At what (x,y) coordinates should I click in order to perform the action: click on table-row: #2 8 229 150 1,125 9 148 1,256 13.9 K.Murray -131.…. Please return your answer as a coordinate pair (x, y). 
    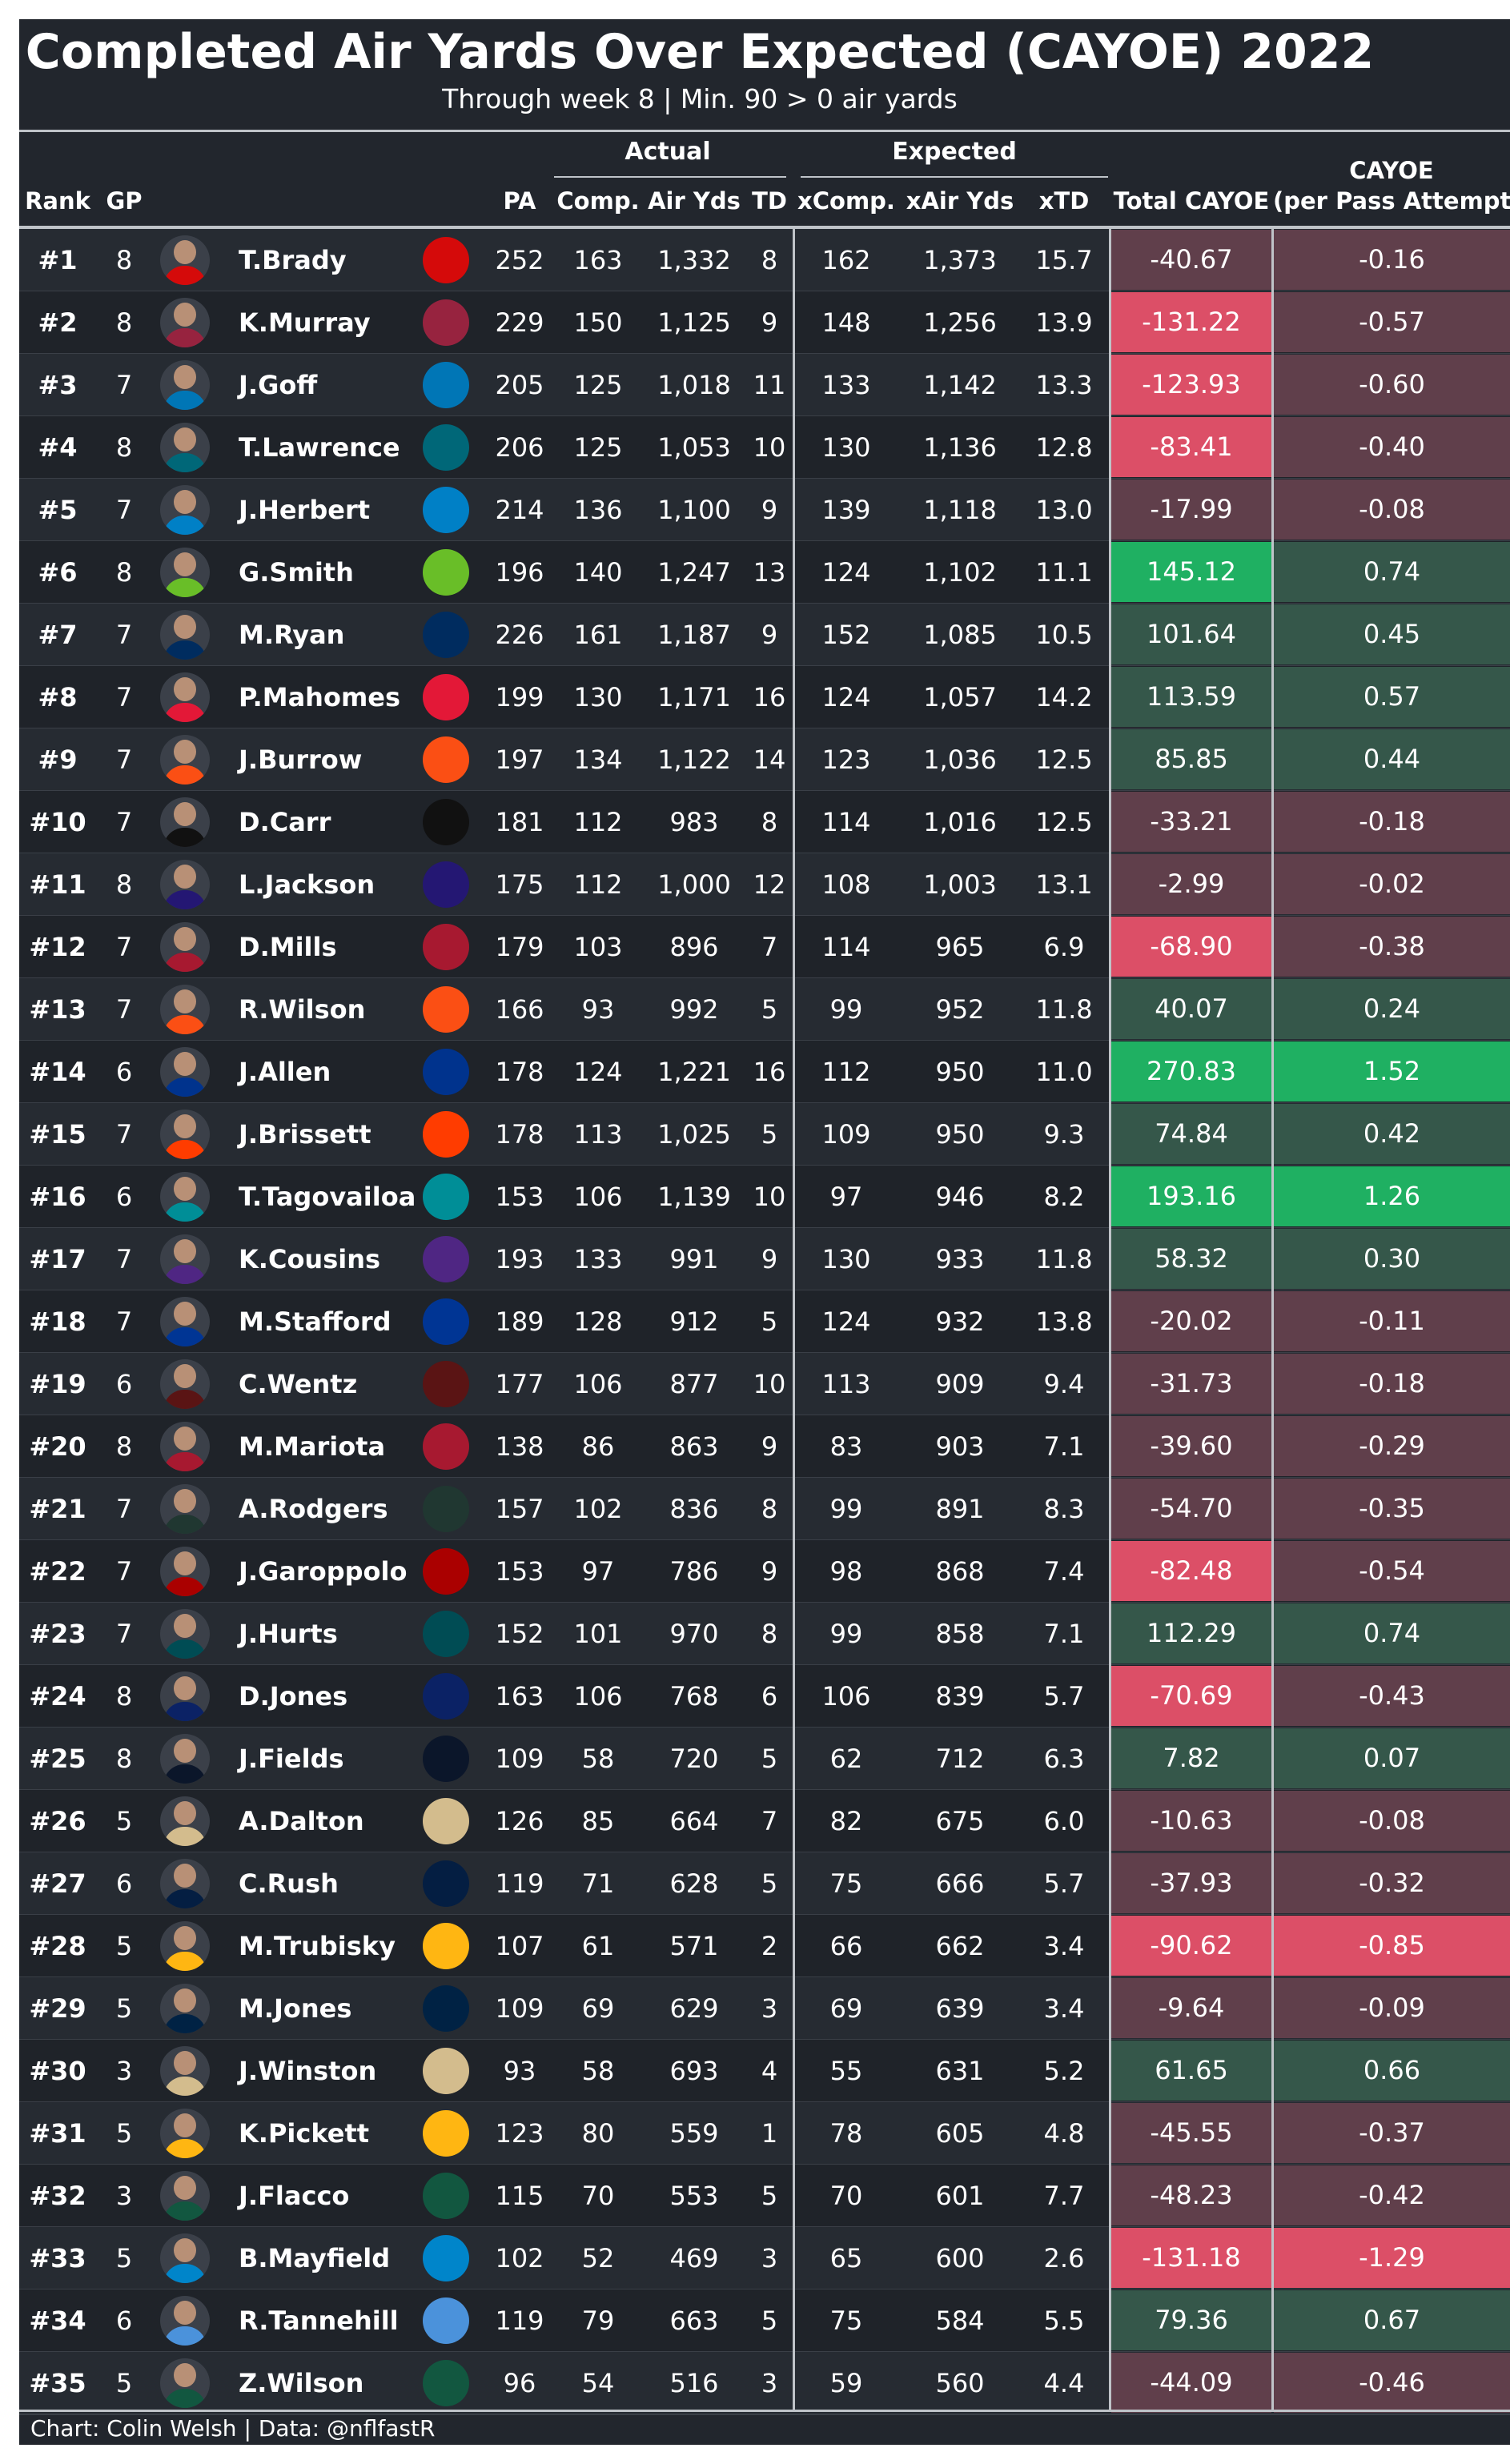
    Looking at the image, I should click on (764, 323).